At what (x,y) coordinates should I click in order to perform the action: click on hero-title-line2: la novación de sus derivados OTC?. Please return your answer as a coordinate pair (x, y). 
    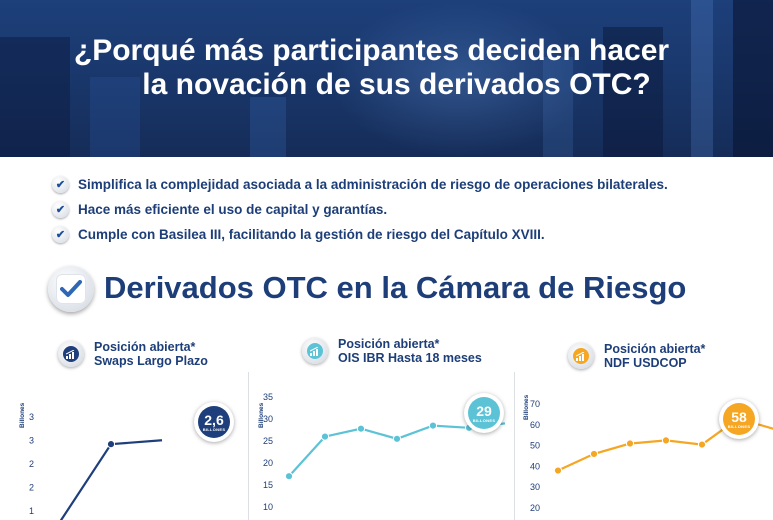
    Looking at the image, I should click on (396, 84).